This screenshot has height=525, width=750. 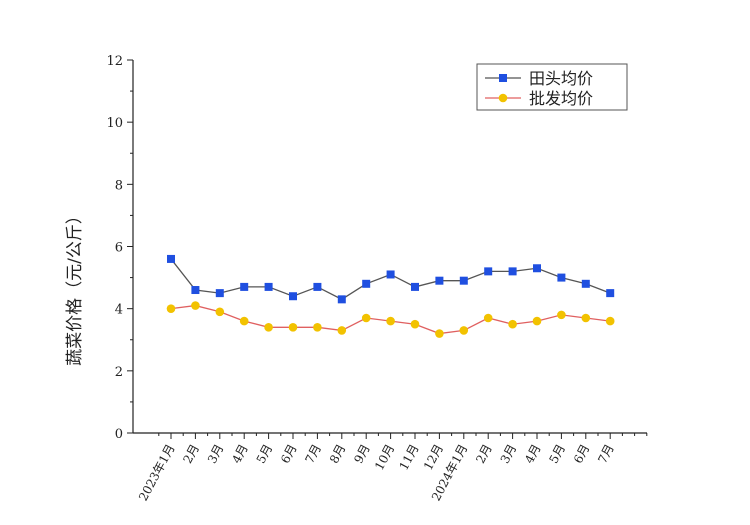 I want to click on legend-label: 批发均价, so click(x=561, y=98).